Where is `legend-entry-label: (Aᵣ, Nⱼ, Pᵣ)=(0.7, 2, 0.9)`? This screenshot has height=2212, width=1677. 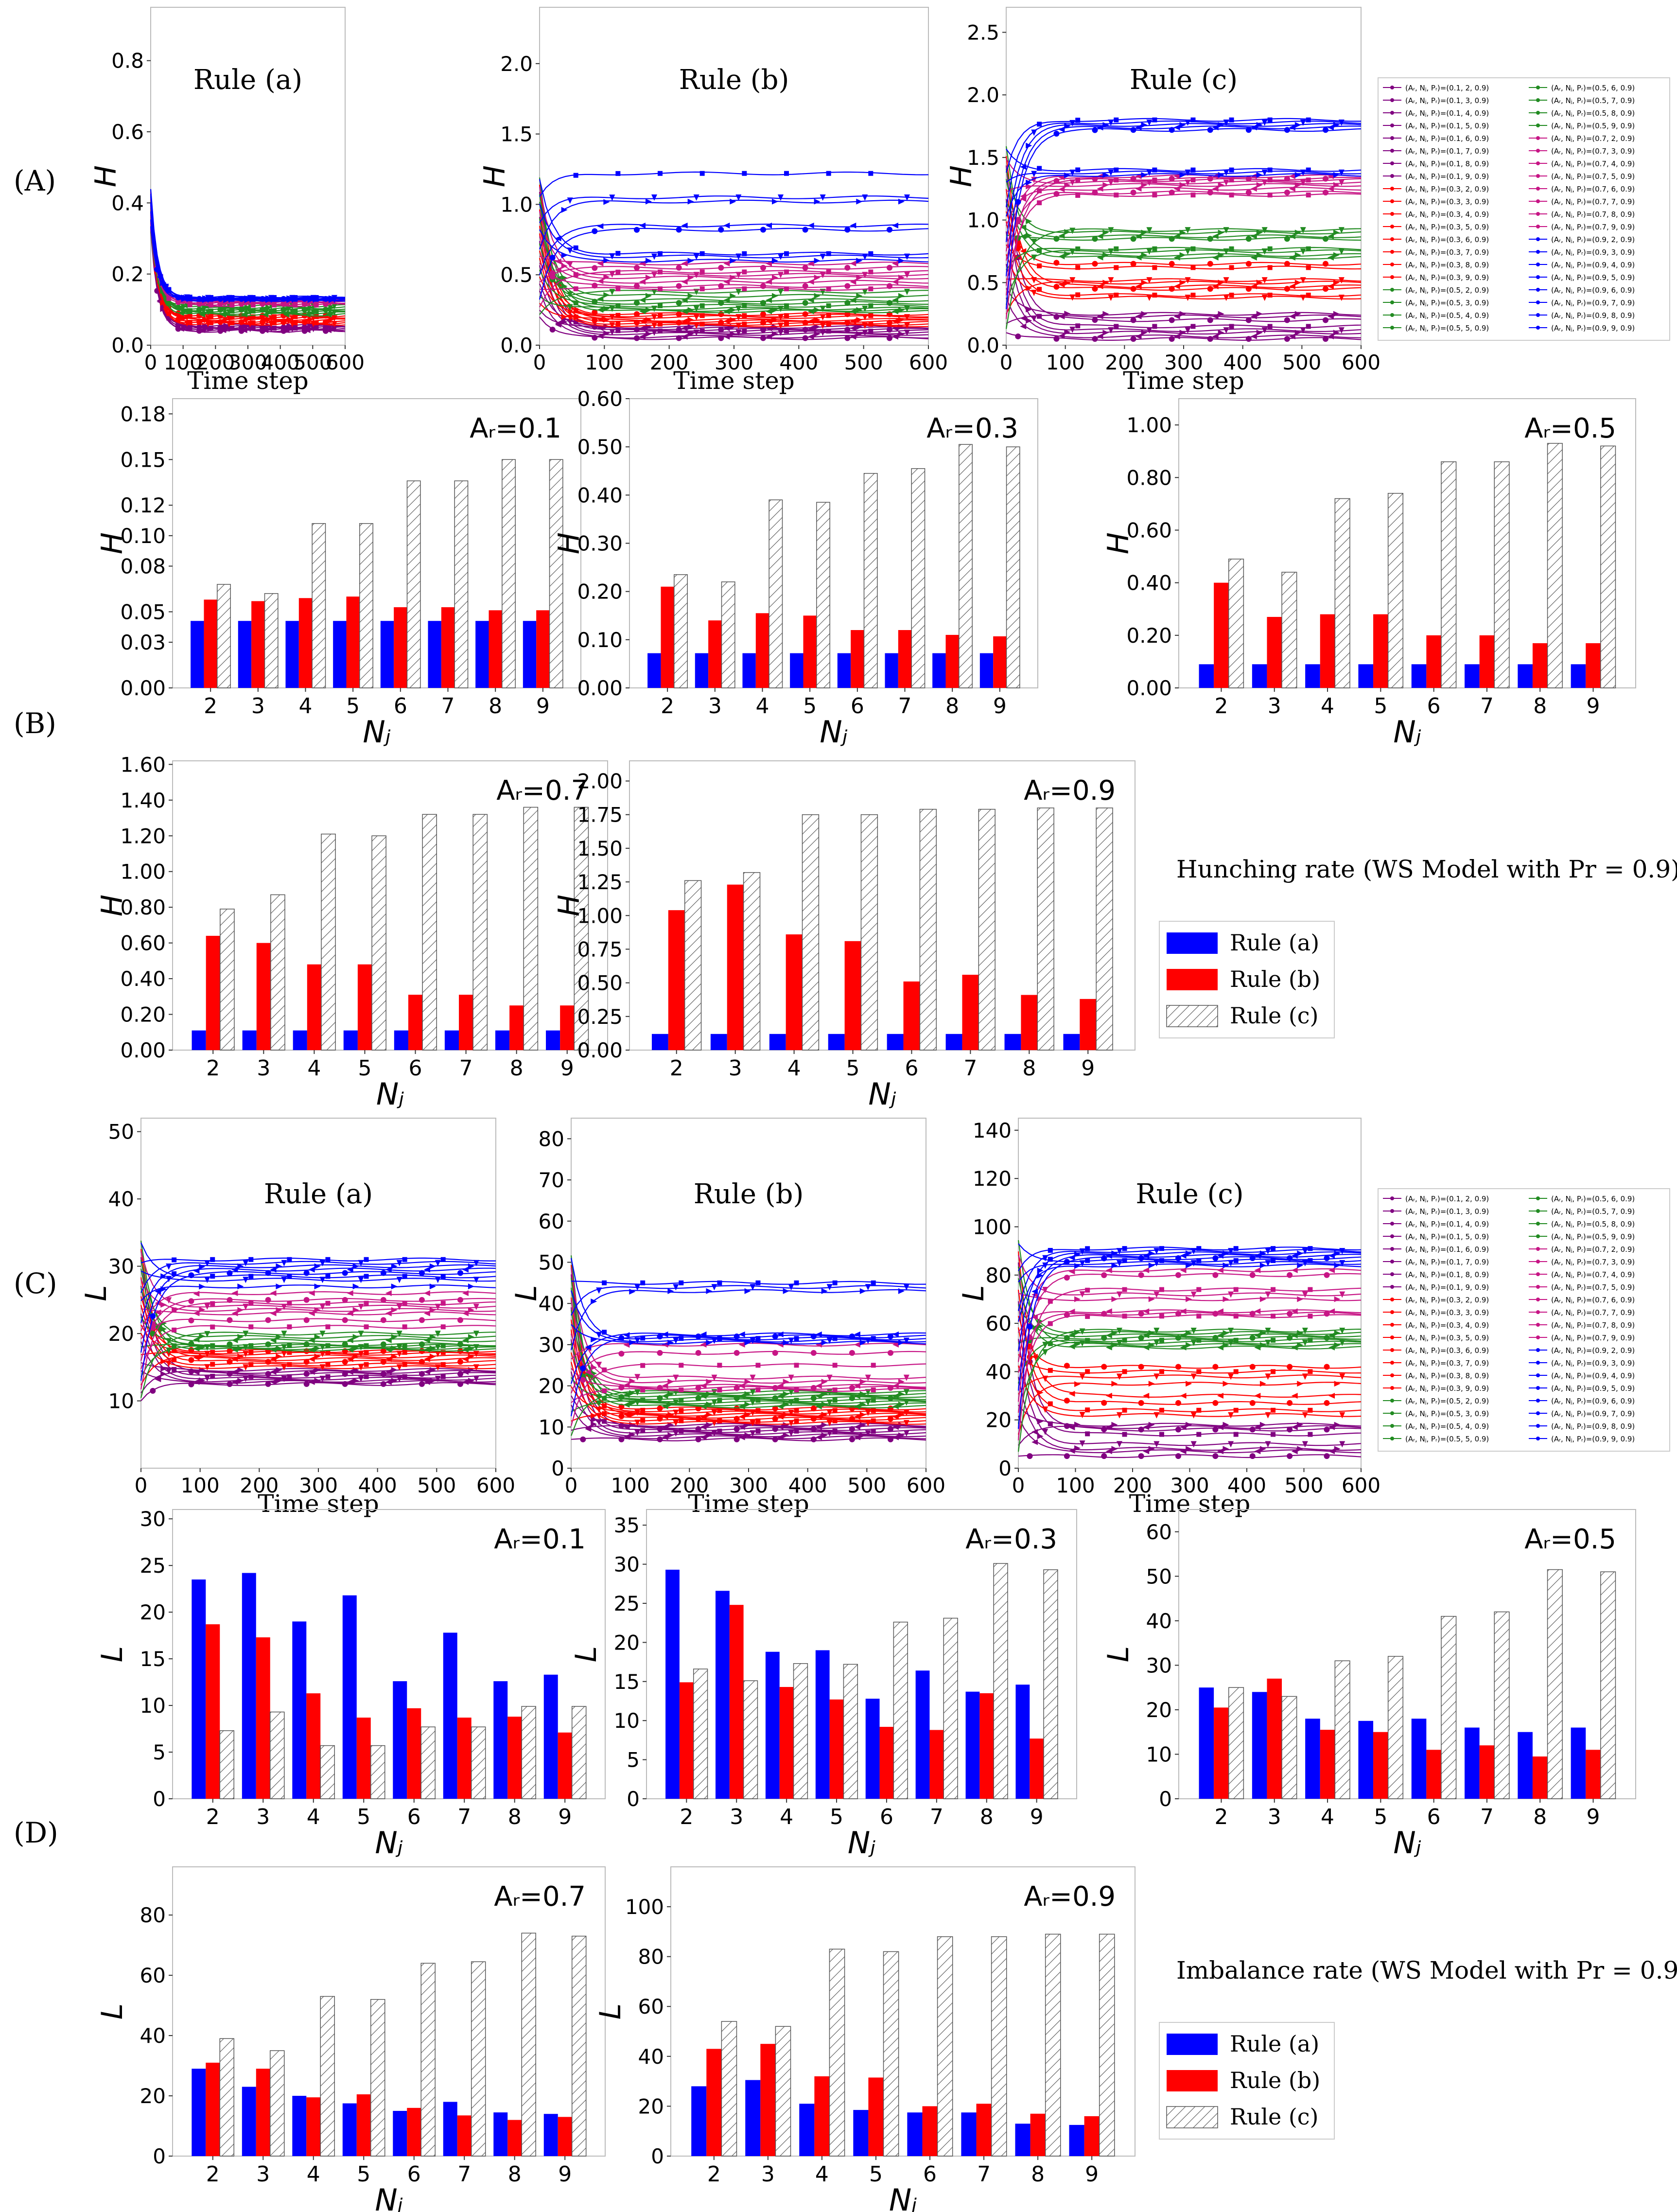 legend-entry-label: (Aᵣ, Nⱼ, Pᵣ)=(0.7, 2, 0.9) is located at coordinates (1593, 1249).